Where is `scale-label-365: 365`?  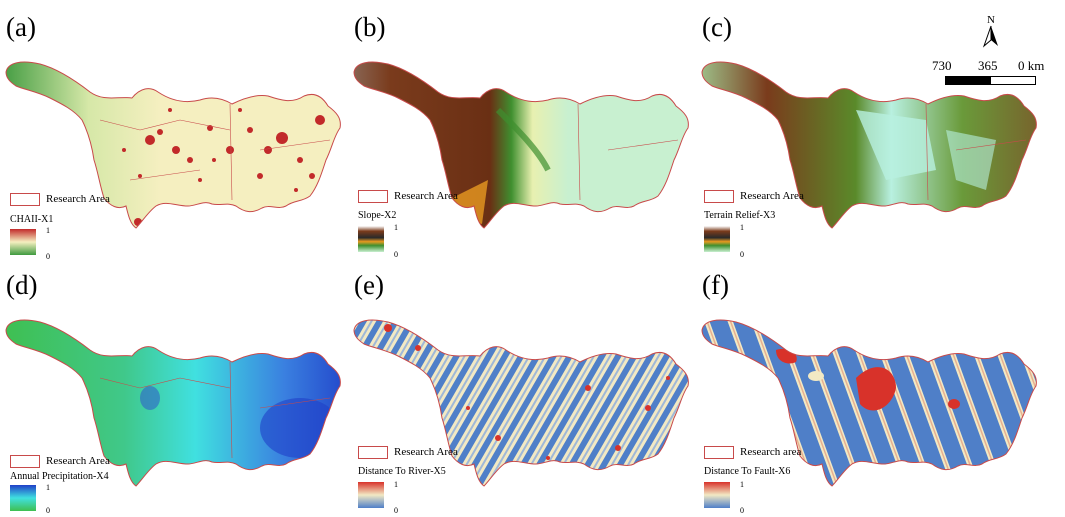 scale-label-365: 365 is located at coordinates (988, 65).